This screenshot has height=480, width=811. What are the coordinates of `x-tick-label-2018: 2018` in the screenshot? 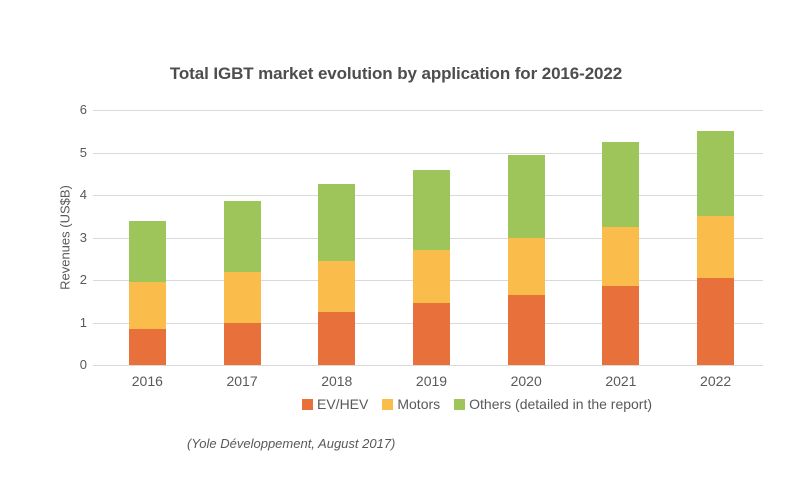 It's located at (337, 381).